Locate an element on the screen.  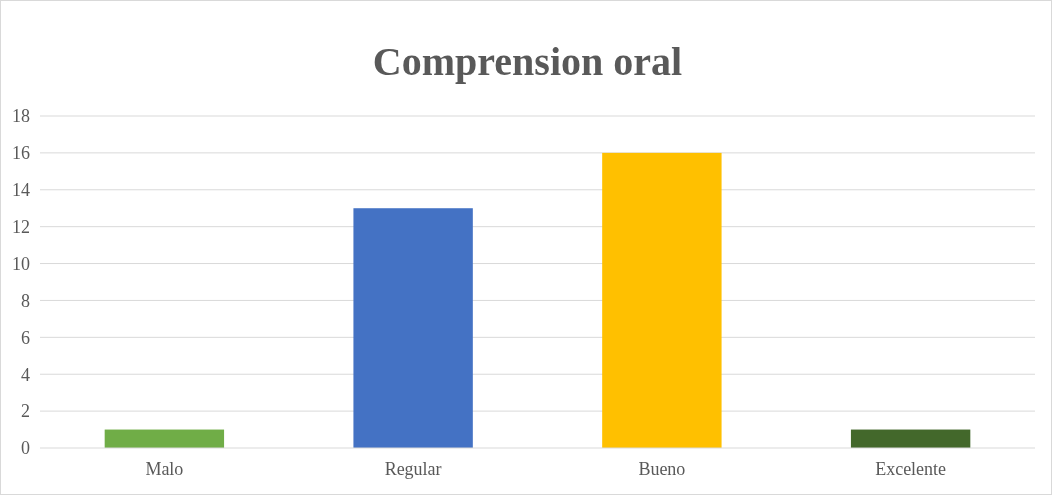
y-tick-label: 6 is located at coordinates (25, 337).